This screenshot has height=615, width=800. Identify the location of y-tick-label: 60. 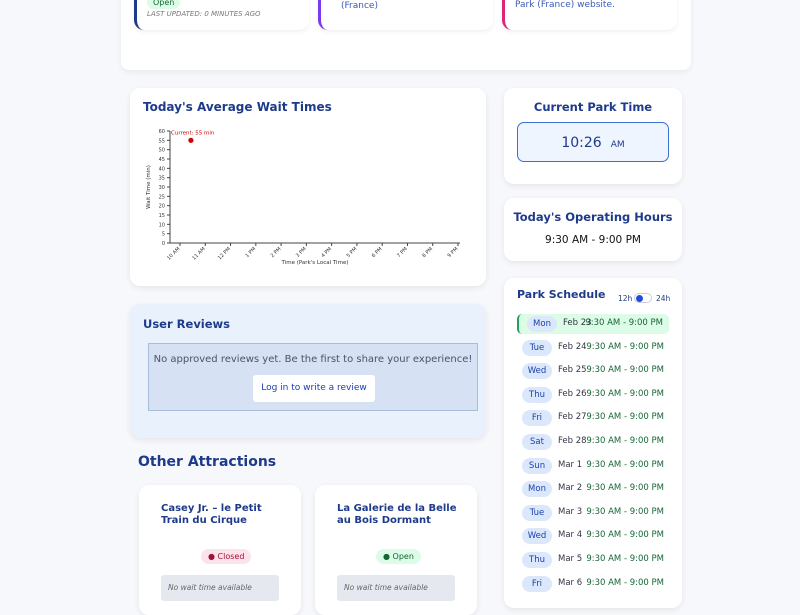
(162, 132).